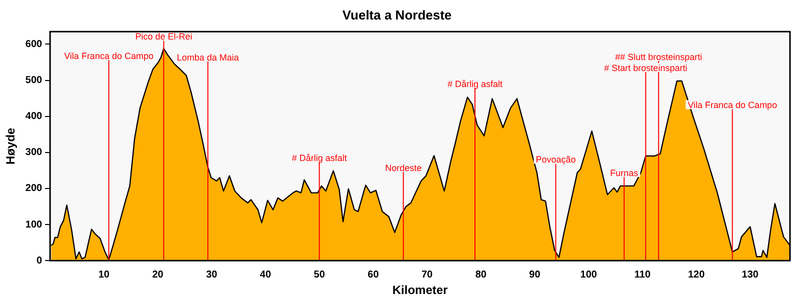  What do you see at coordinates (589, 274) in the screenshot?
I see `x-tick-label: 100` at bounding box center [589, 274].